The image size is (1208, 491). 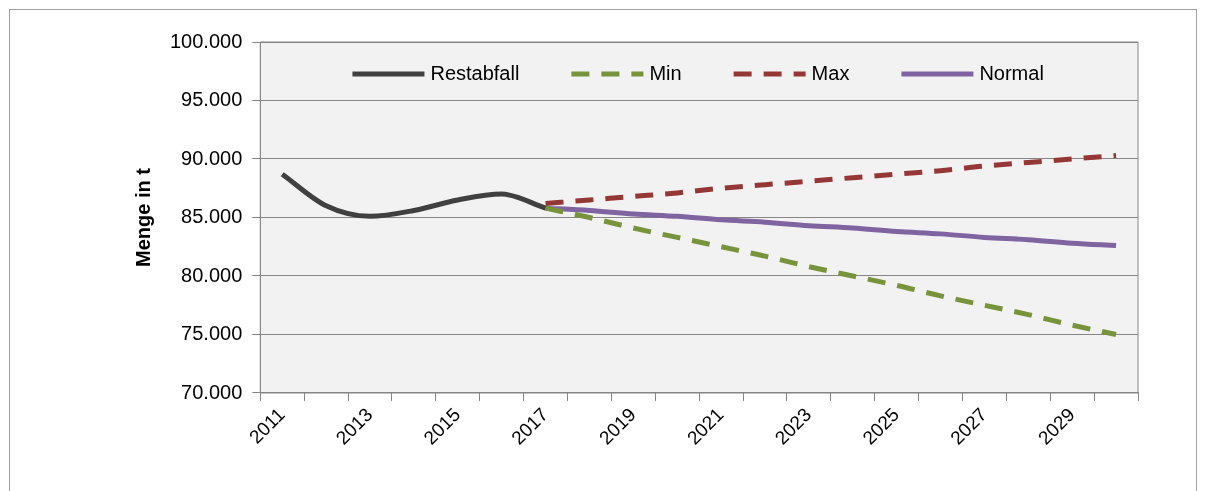 I want to click on y-tick-label: 85.000, so click(x=212, y=216).